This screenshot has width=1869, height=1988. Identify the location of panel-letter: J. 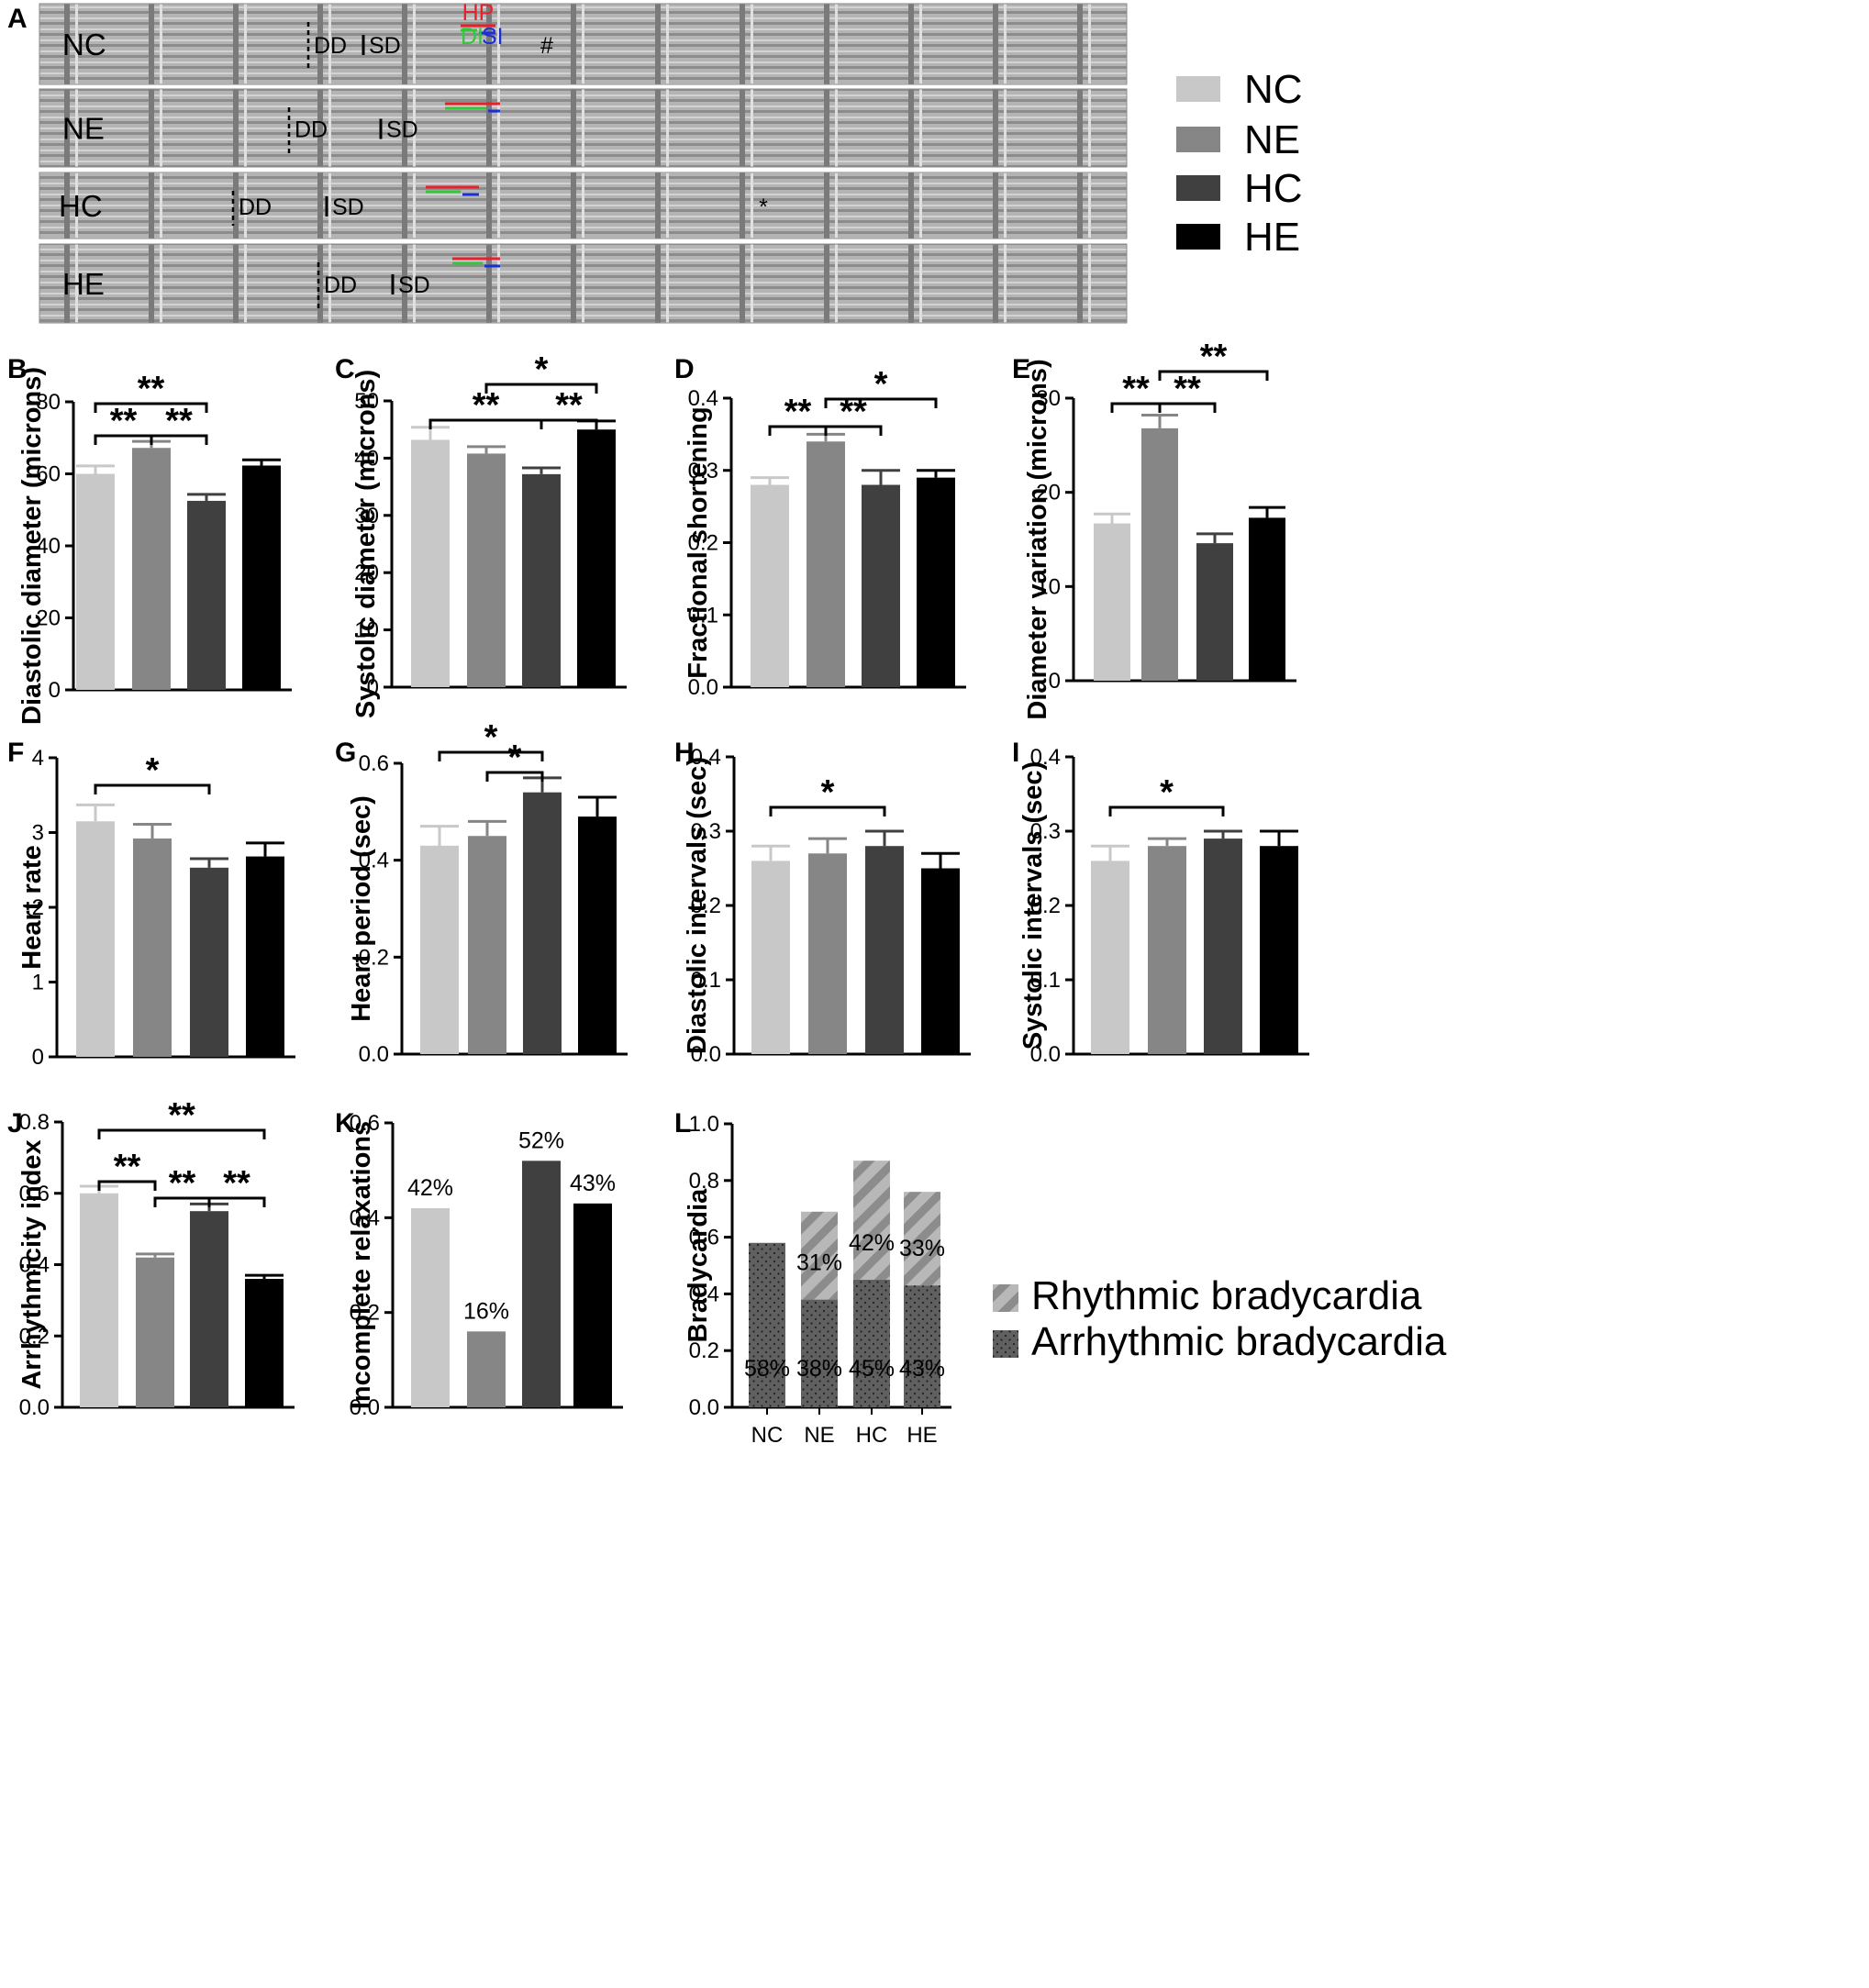
(15, 1123).